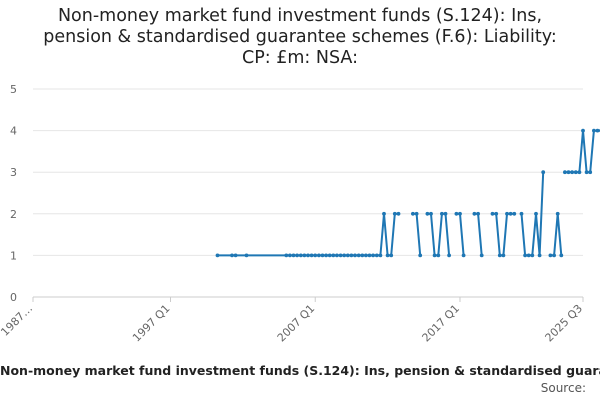 The height and width of the screenshot is (400, 600). What do you see at coordinates (13, 297) in the screenshot?
I see `y-tick-label: 0` at bounding box center [13, 297].